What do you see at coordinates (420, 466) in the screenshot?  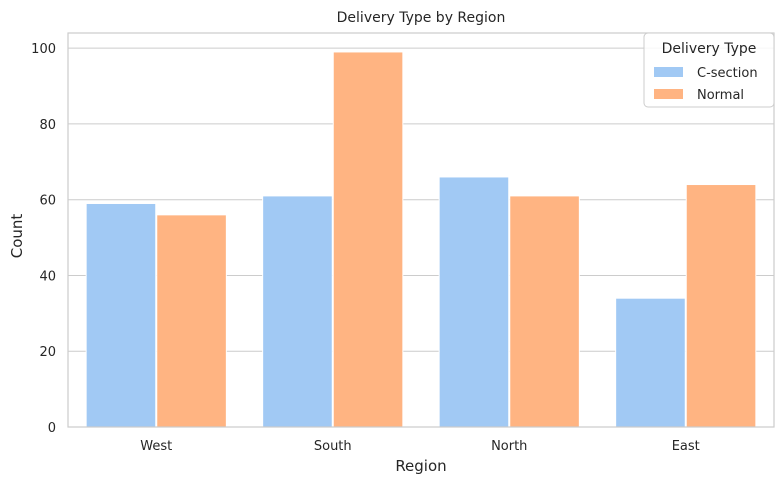 I see `x-axis-label: Region` at bounding box center [420, 466].